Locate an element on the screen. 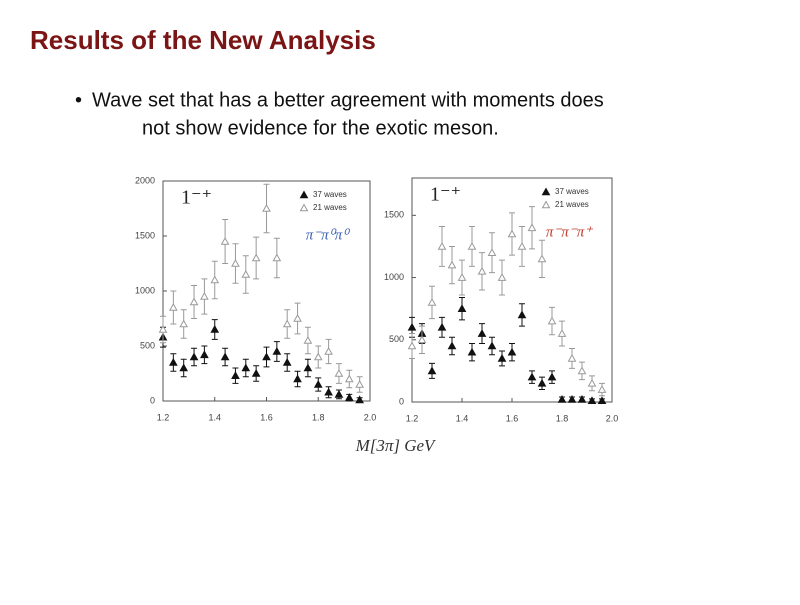 The image size is (800, 605). x-axis-label: M[3π] GeV is located at coordinates (396, 445).